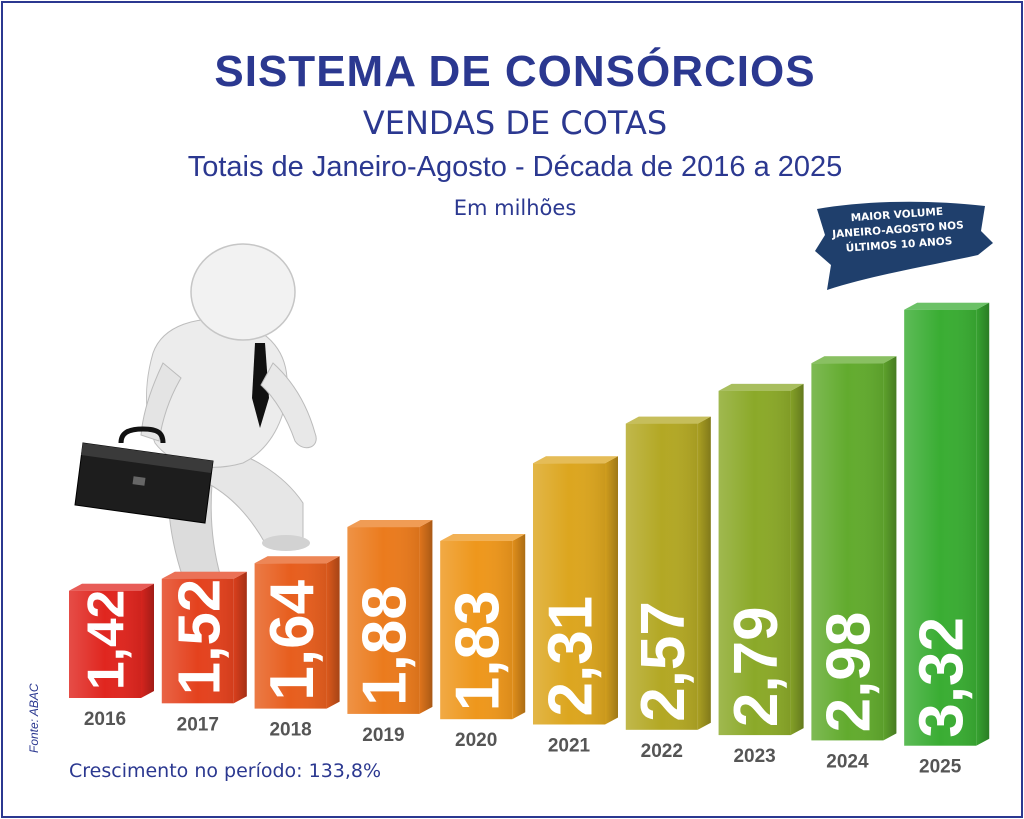  What do you see at coordinates (570, 656) in the screenshot?
I see `value-label-2021: 2,31` at bounding box center [570, 656].